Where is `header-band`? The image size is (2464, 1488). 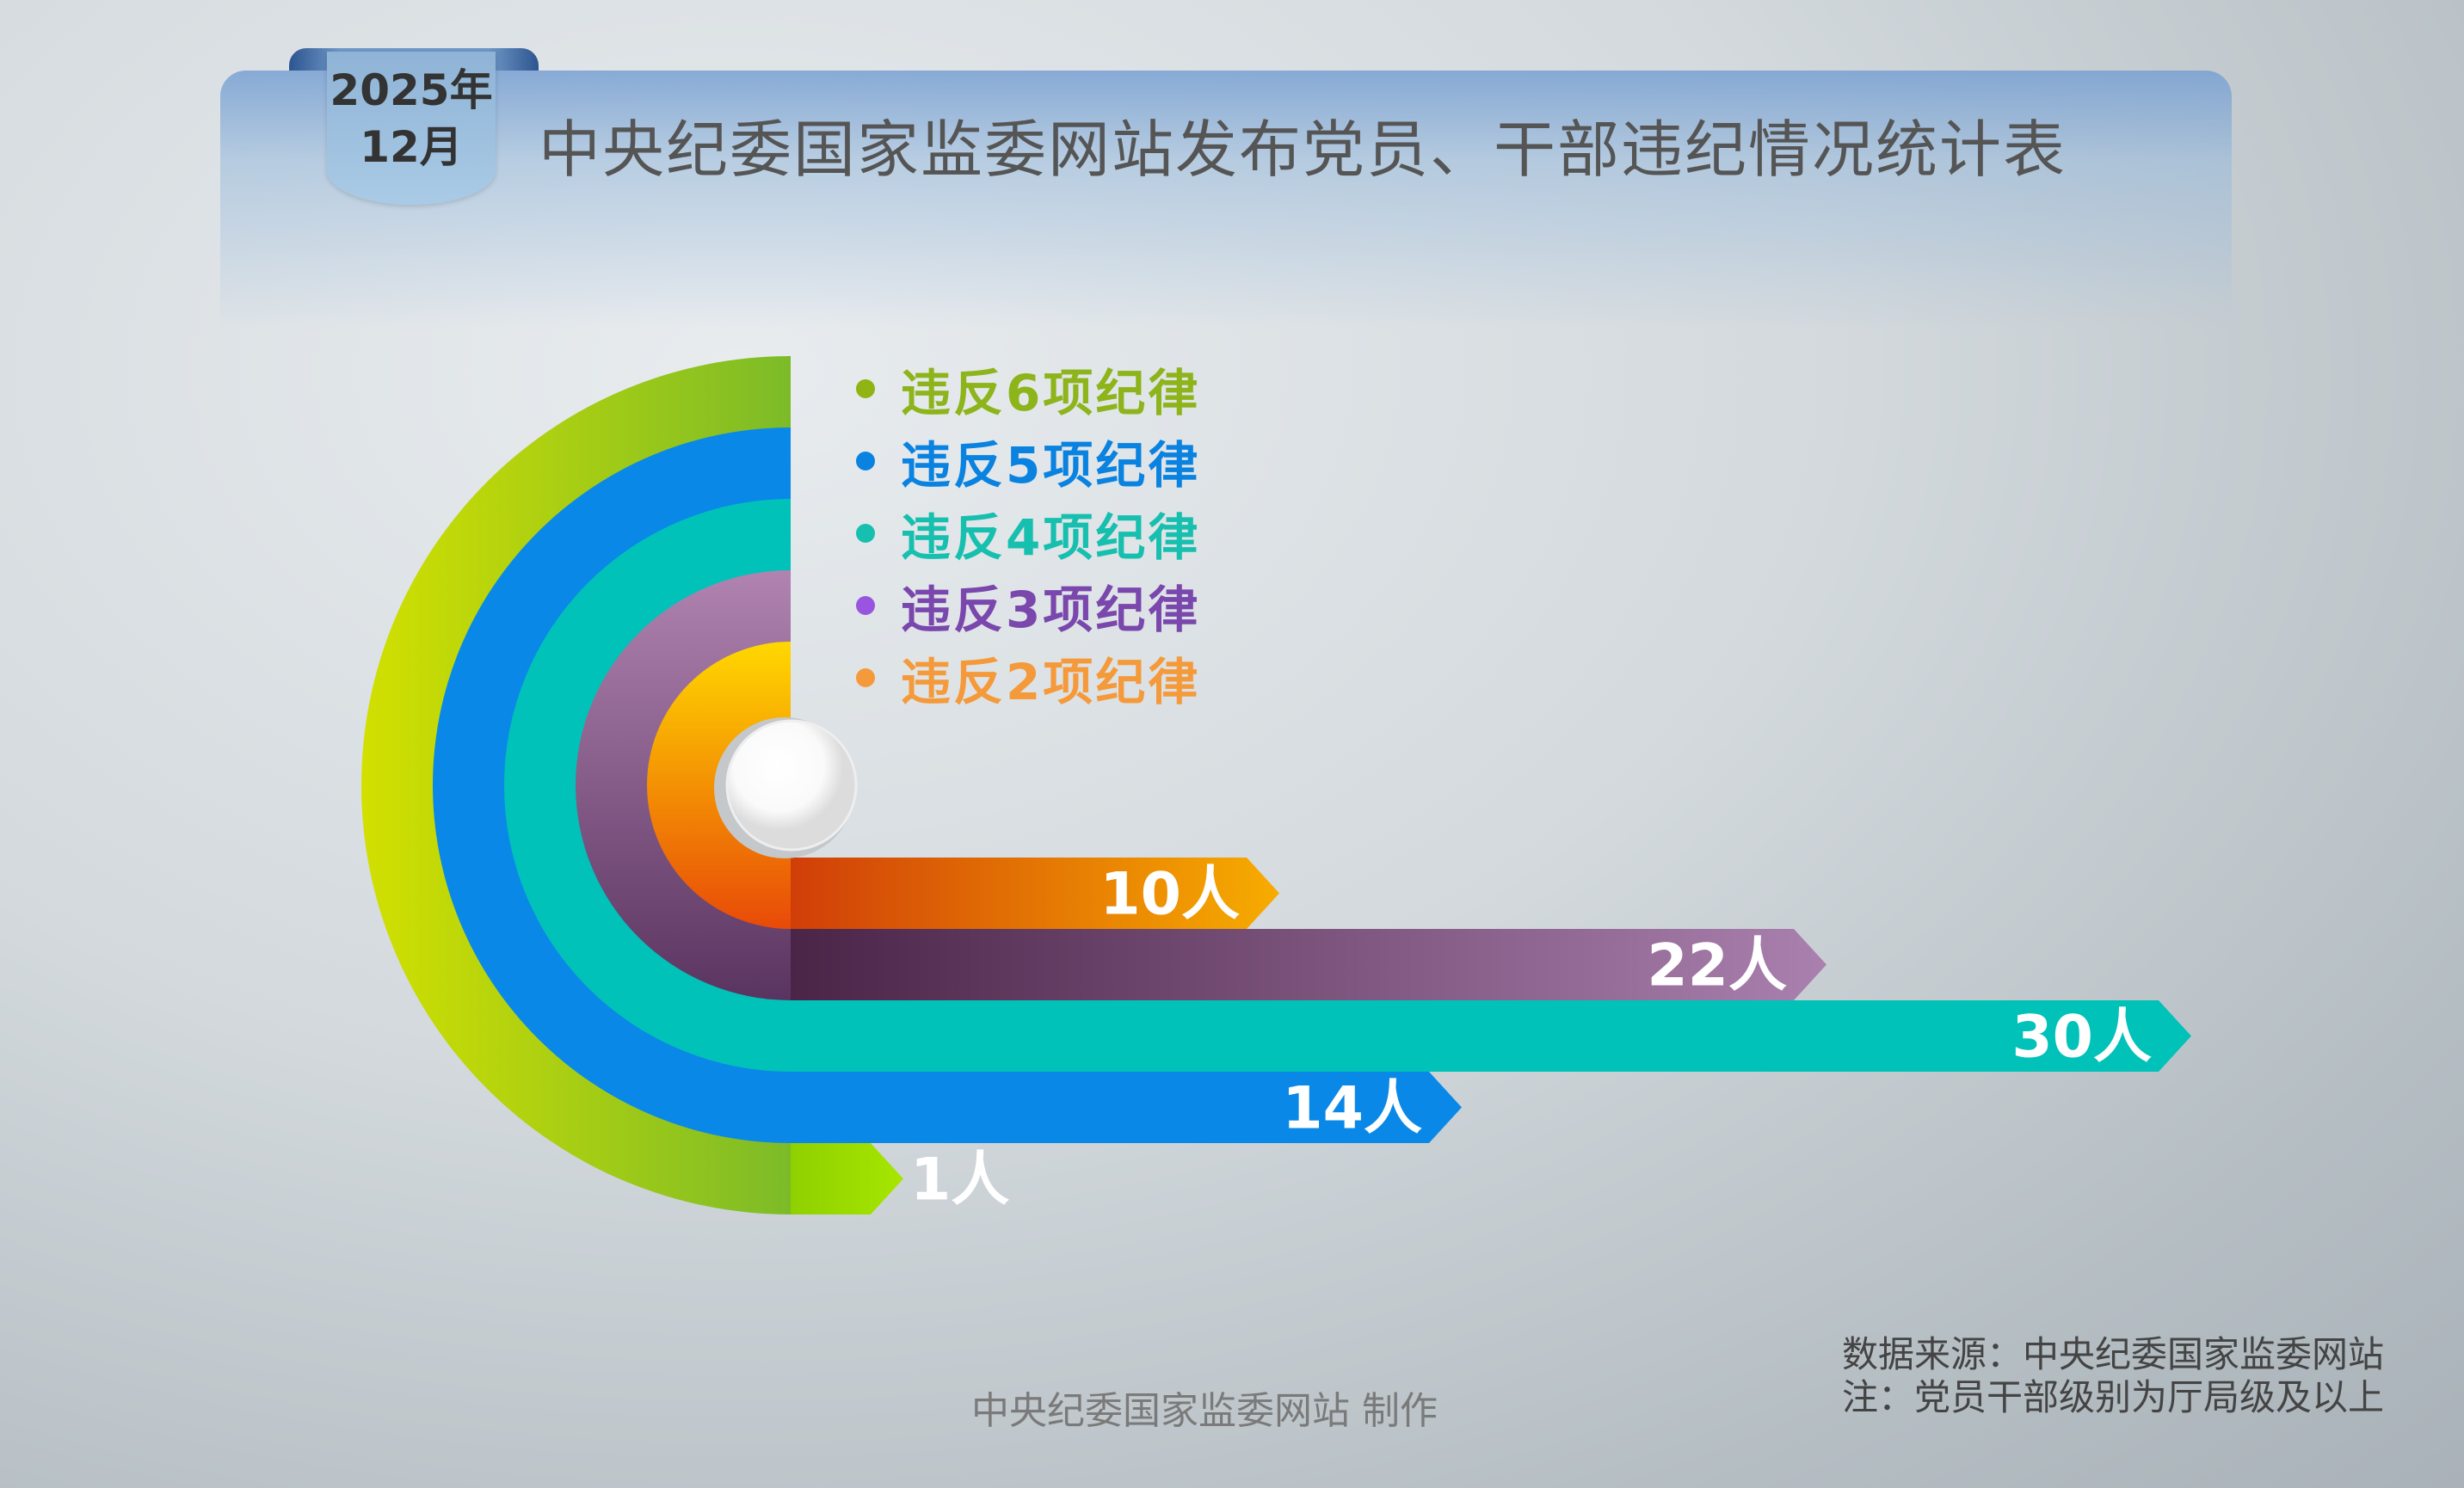 header-band is located at coordinates (1226, 200).